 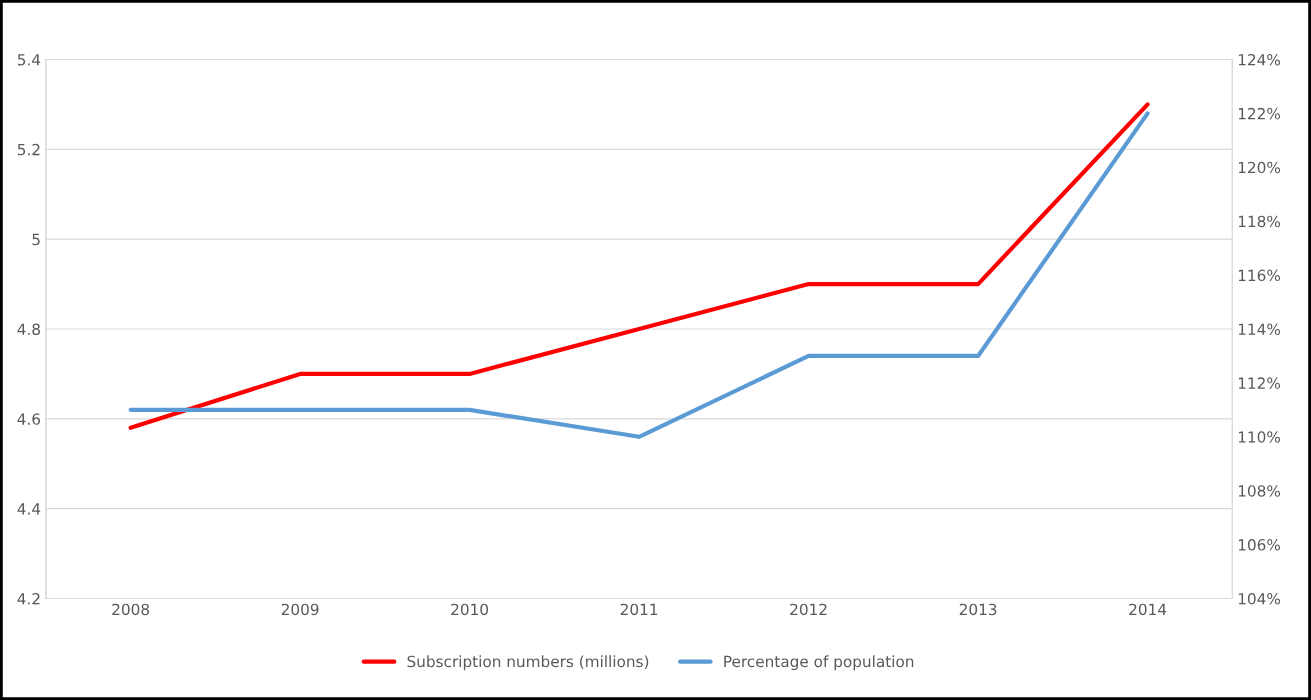 What do you see at coordinates (808, 609) in the screenshot?
I see `x-tick-label: 2012` at bounding box center [808, 609].